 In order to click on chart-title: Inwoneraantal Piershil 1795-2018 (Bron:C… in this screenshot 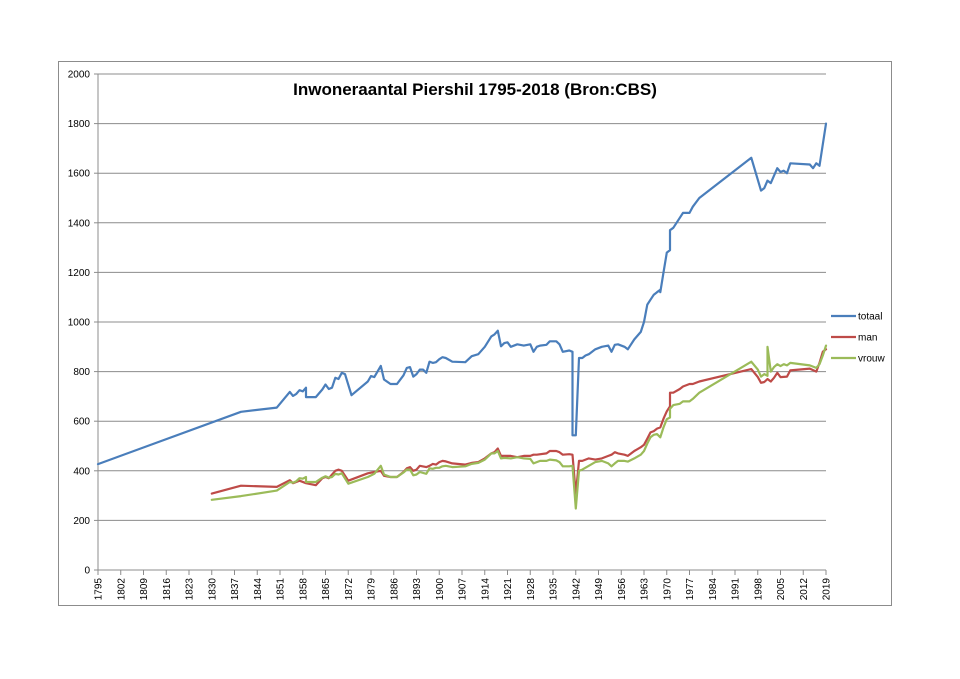, I will do `click(475, 89)`.